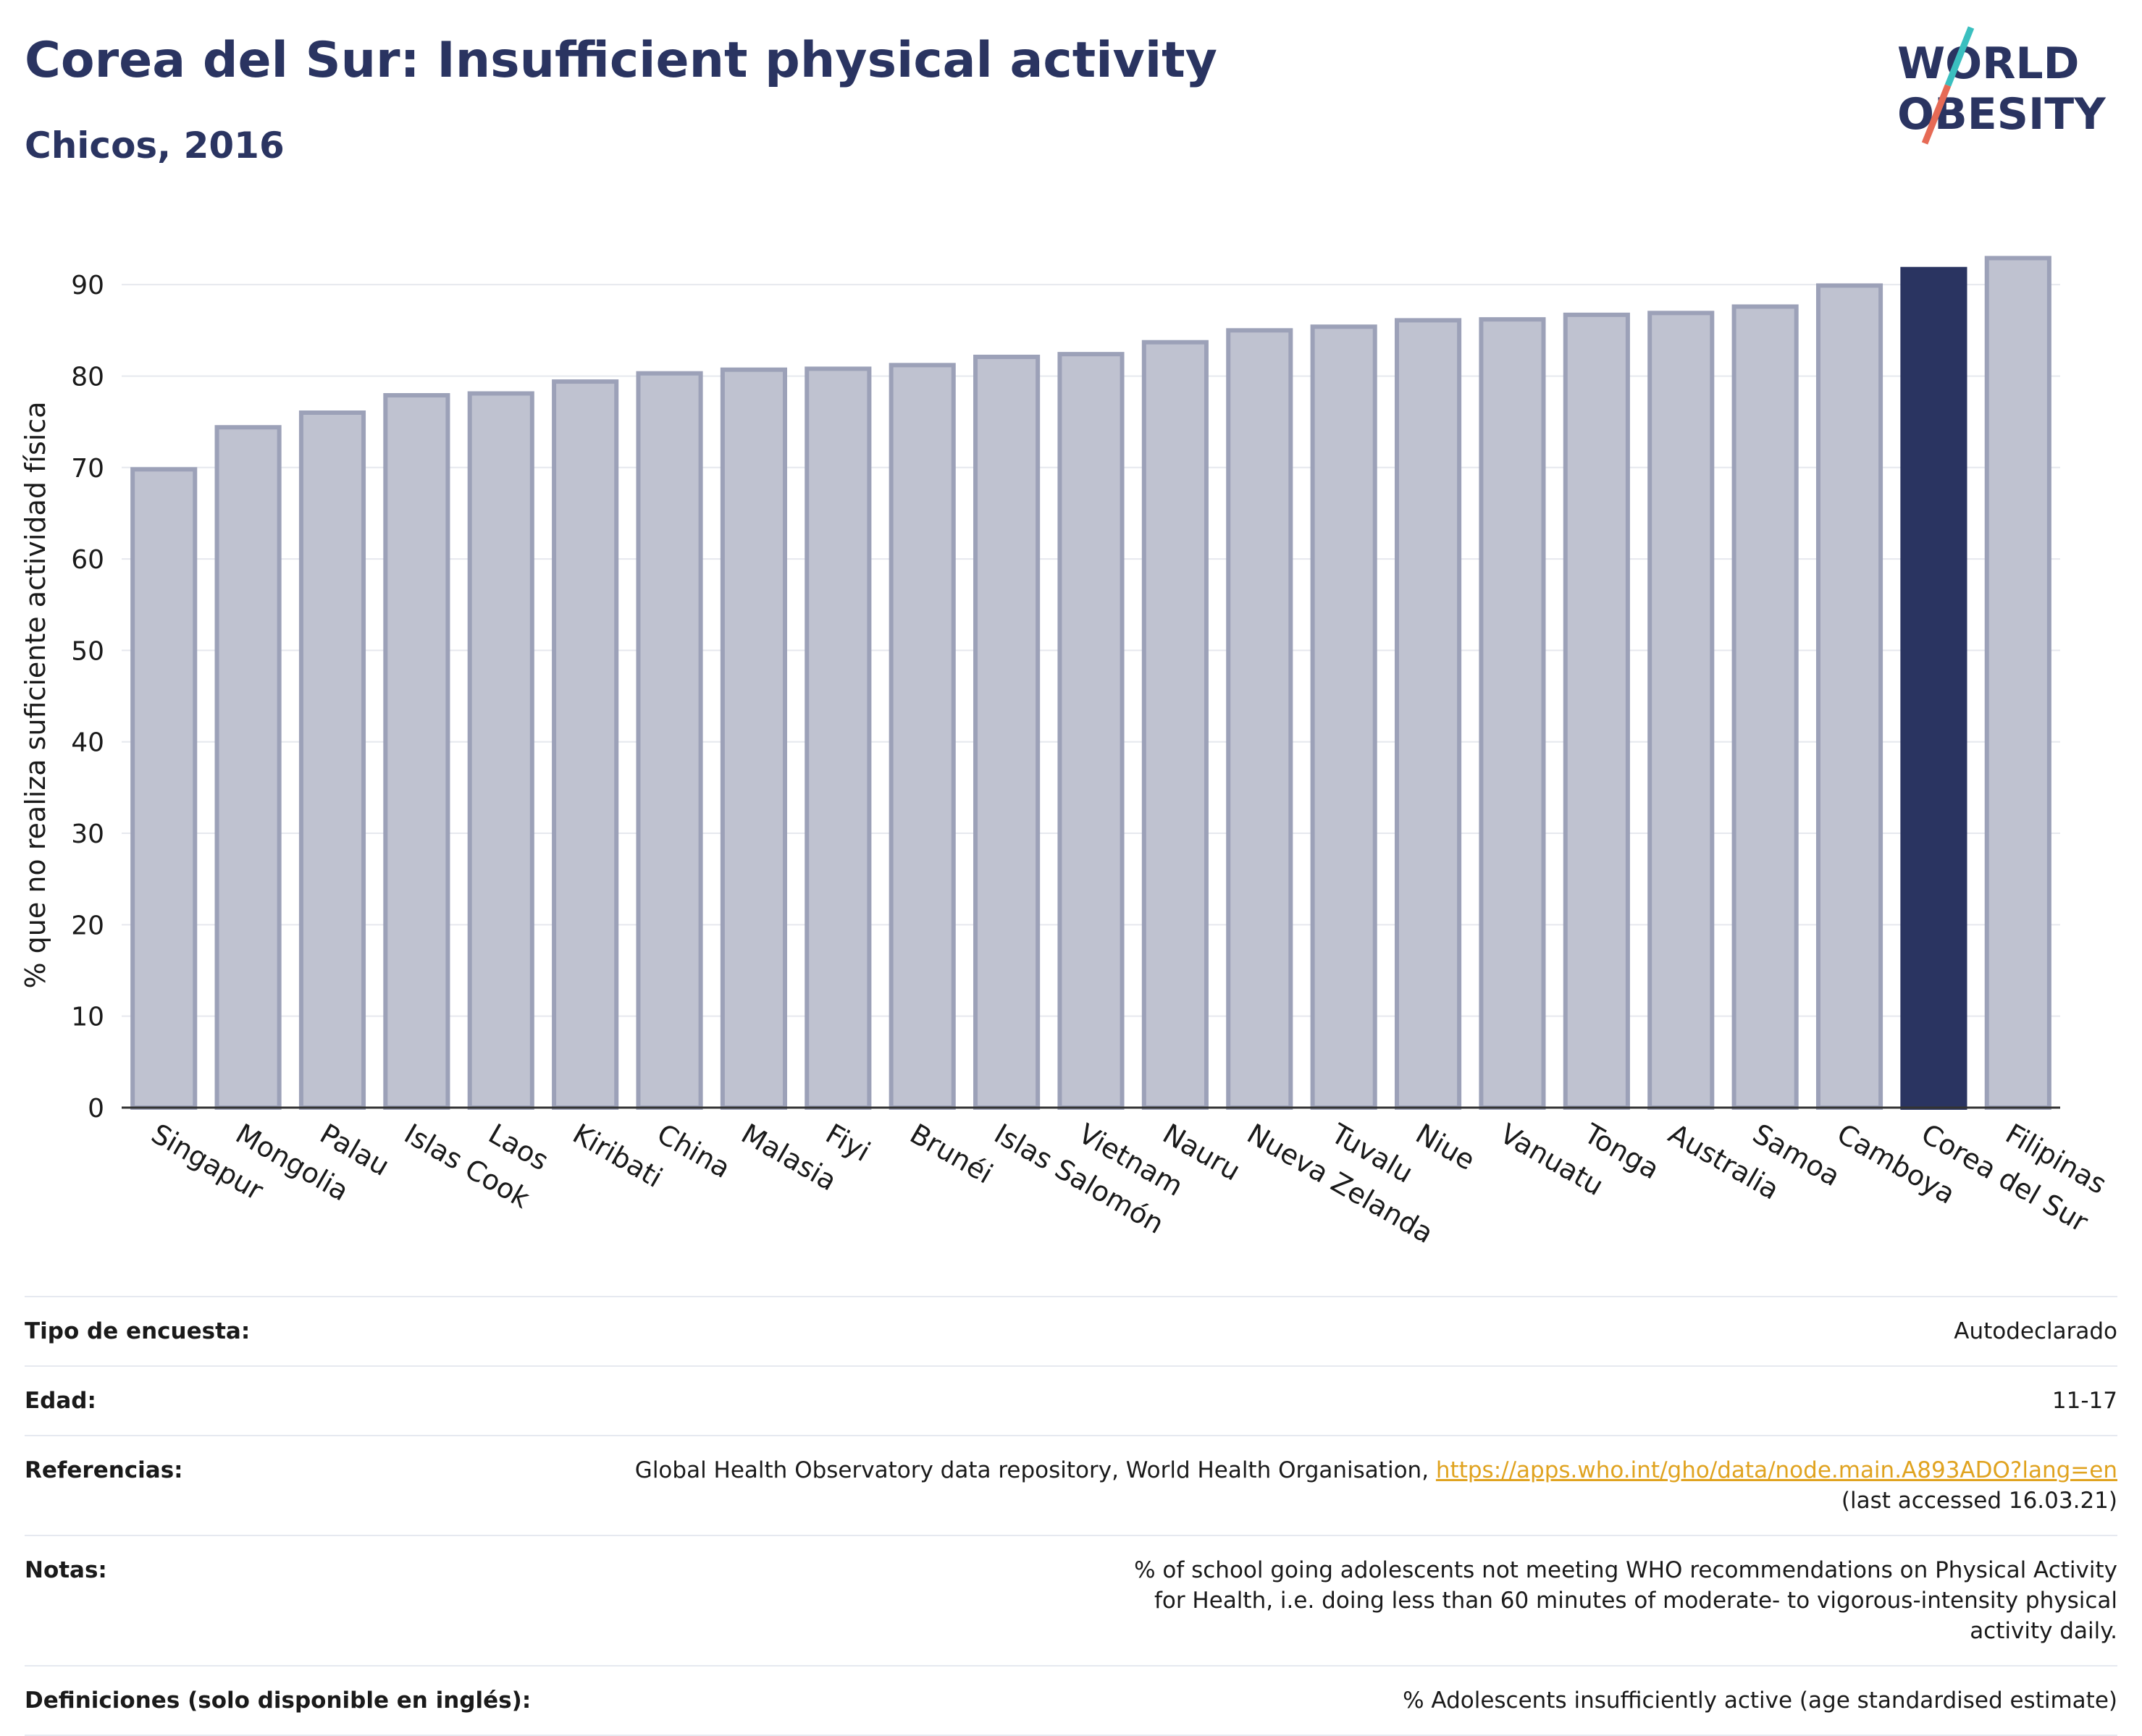  Describe the element at coordinates (66, 1570) in the screenshot. I see `info-label: Notas:` at that location.